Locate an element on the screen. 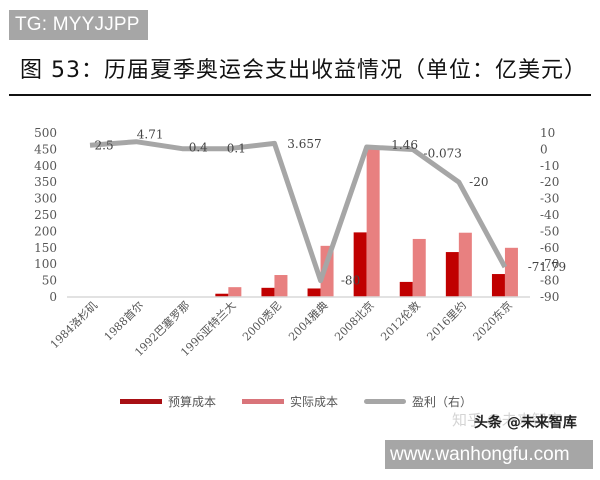  left-tick-label: 0 is located at coordinates (53, 297).